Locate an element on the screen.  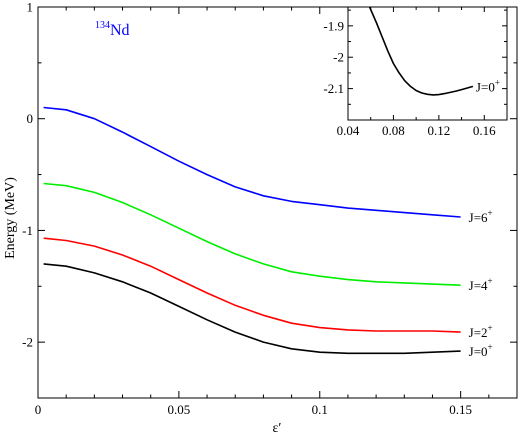
inset-plot: 0.04 0.08 0.12 0.16 -1.9 -2 -2.1 J=0+ is located at coordinates (415, 72).